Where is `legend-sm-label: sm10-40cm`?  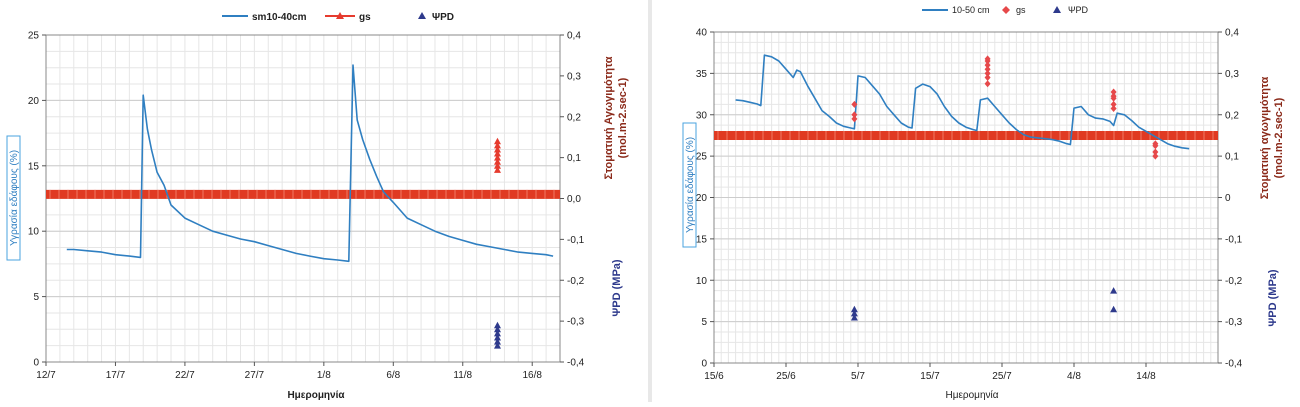 legend-sm-label: sm10-40cm is located at coordinates (279, 17).